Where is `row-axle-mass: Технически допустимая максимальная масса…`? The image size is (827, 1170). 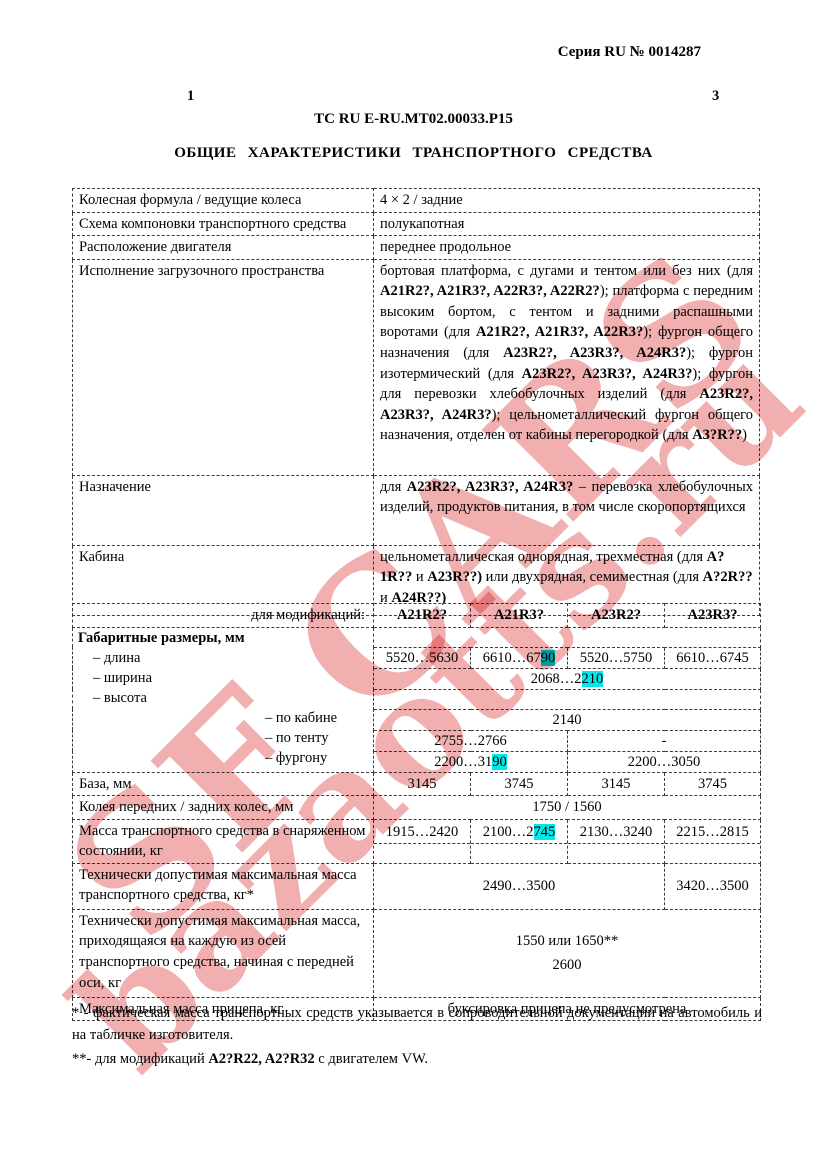
row-axle-mass: Технически допустимая максимальная масса… is located at coordinates (416, 953).